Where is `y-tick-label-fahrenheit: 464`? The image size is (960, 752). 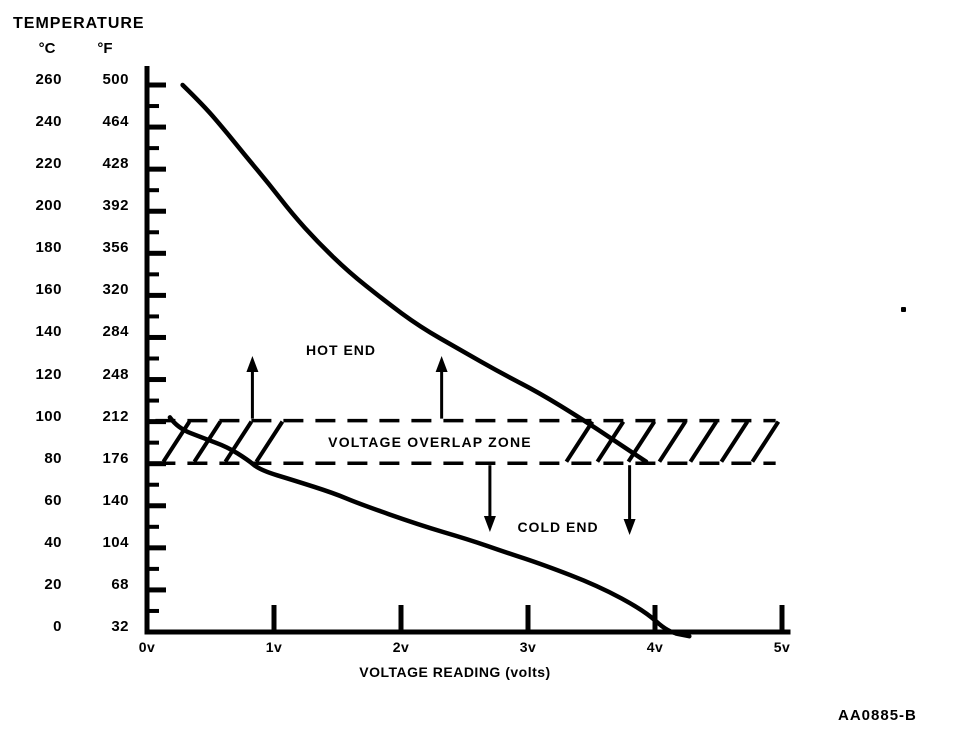
y-tick-label-fahrenheit: 464 is located at coordinates (115, 121).